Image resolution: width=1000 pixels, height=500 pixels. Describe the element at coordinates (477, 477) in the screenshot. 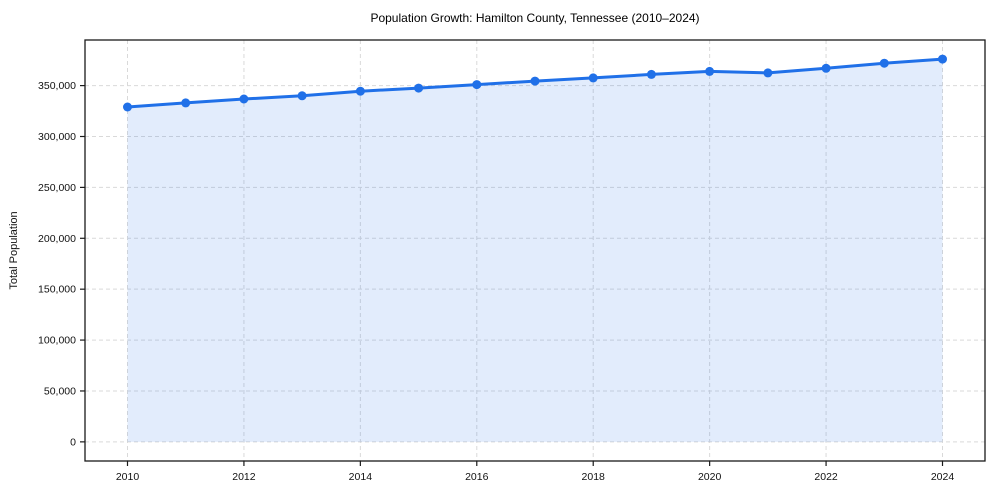

I see `x-tick-label: 2016` at that location.